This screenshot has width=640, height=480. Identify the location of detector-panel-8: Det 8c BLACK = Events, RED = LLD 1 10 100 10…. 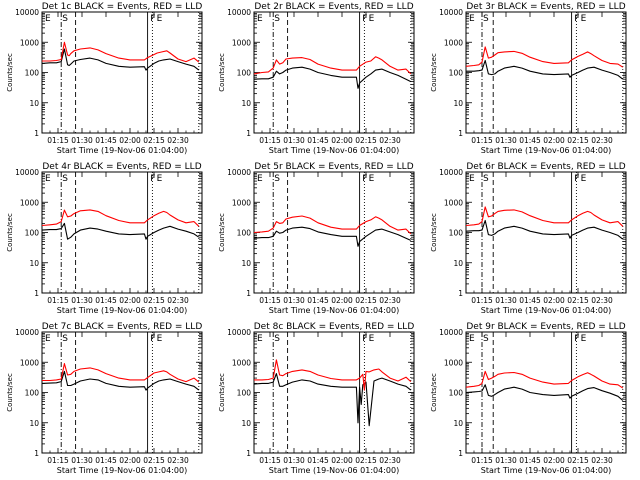
(316, 398).